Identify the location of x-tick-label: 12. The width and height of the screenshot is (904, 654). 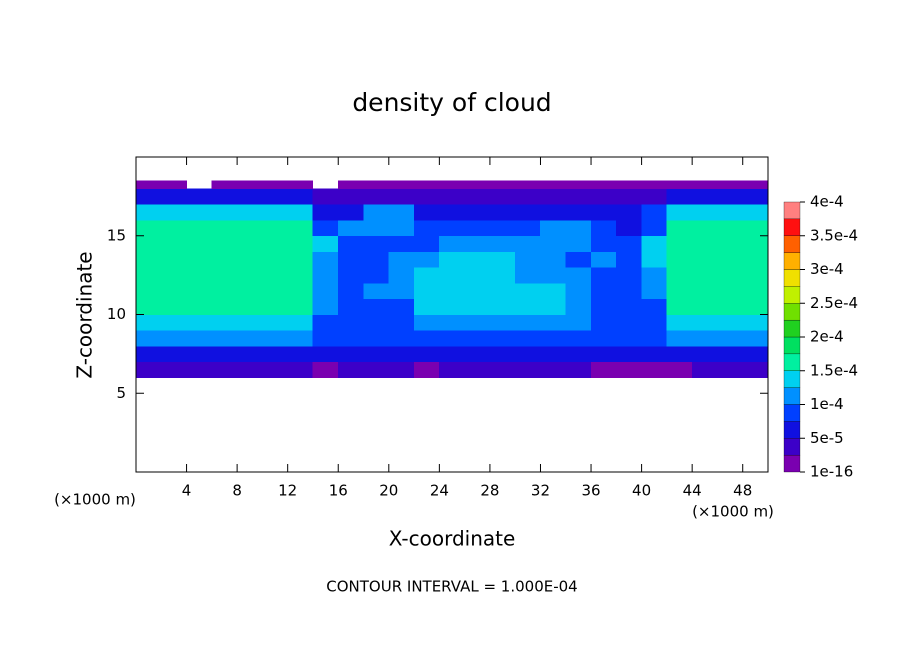
(287, 491).